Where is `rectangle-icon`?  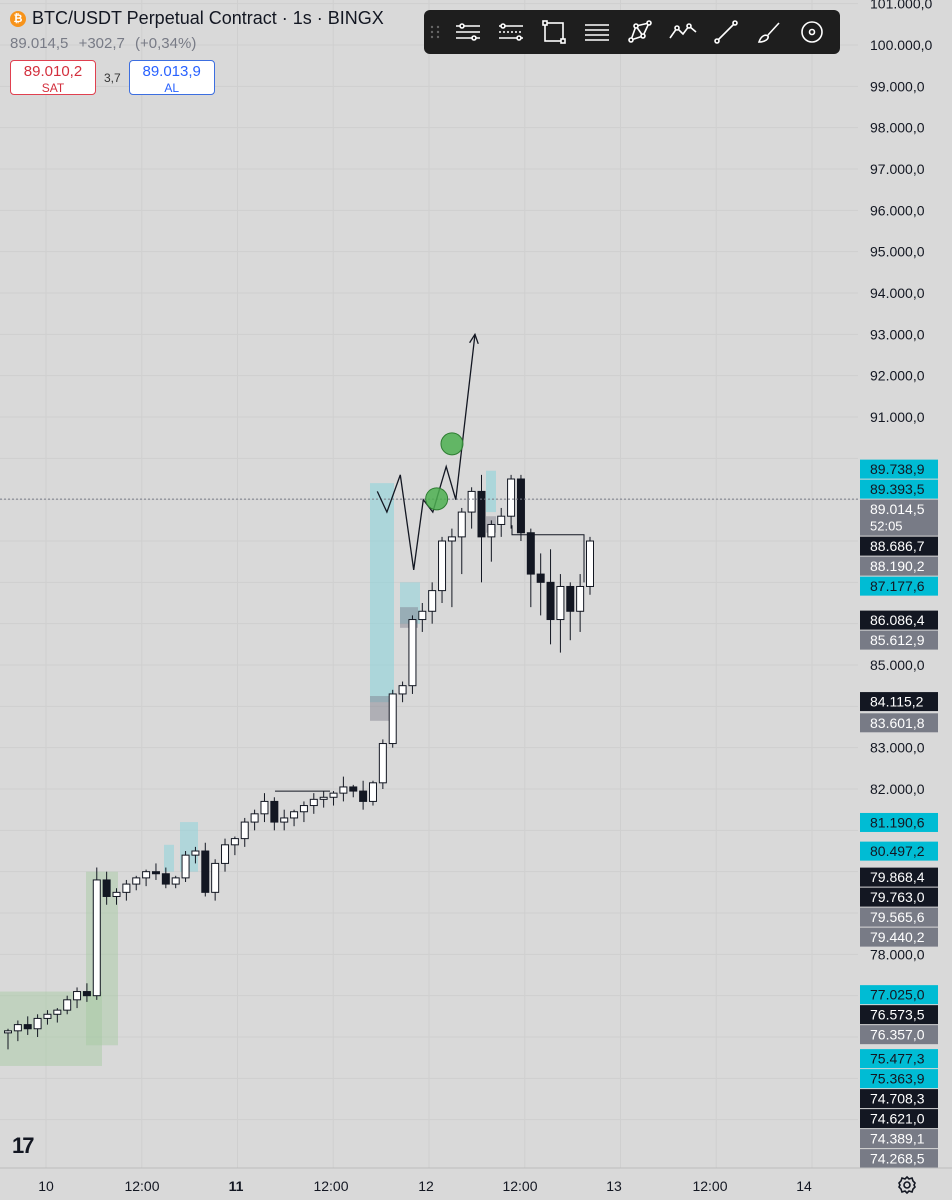
rectangle-icon is located at coordinates (553, 32).